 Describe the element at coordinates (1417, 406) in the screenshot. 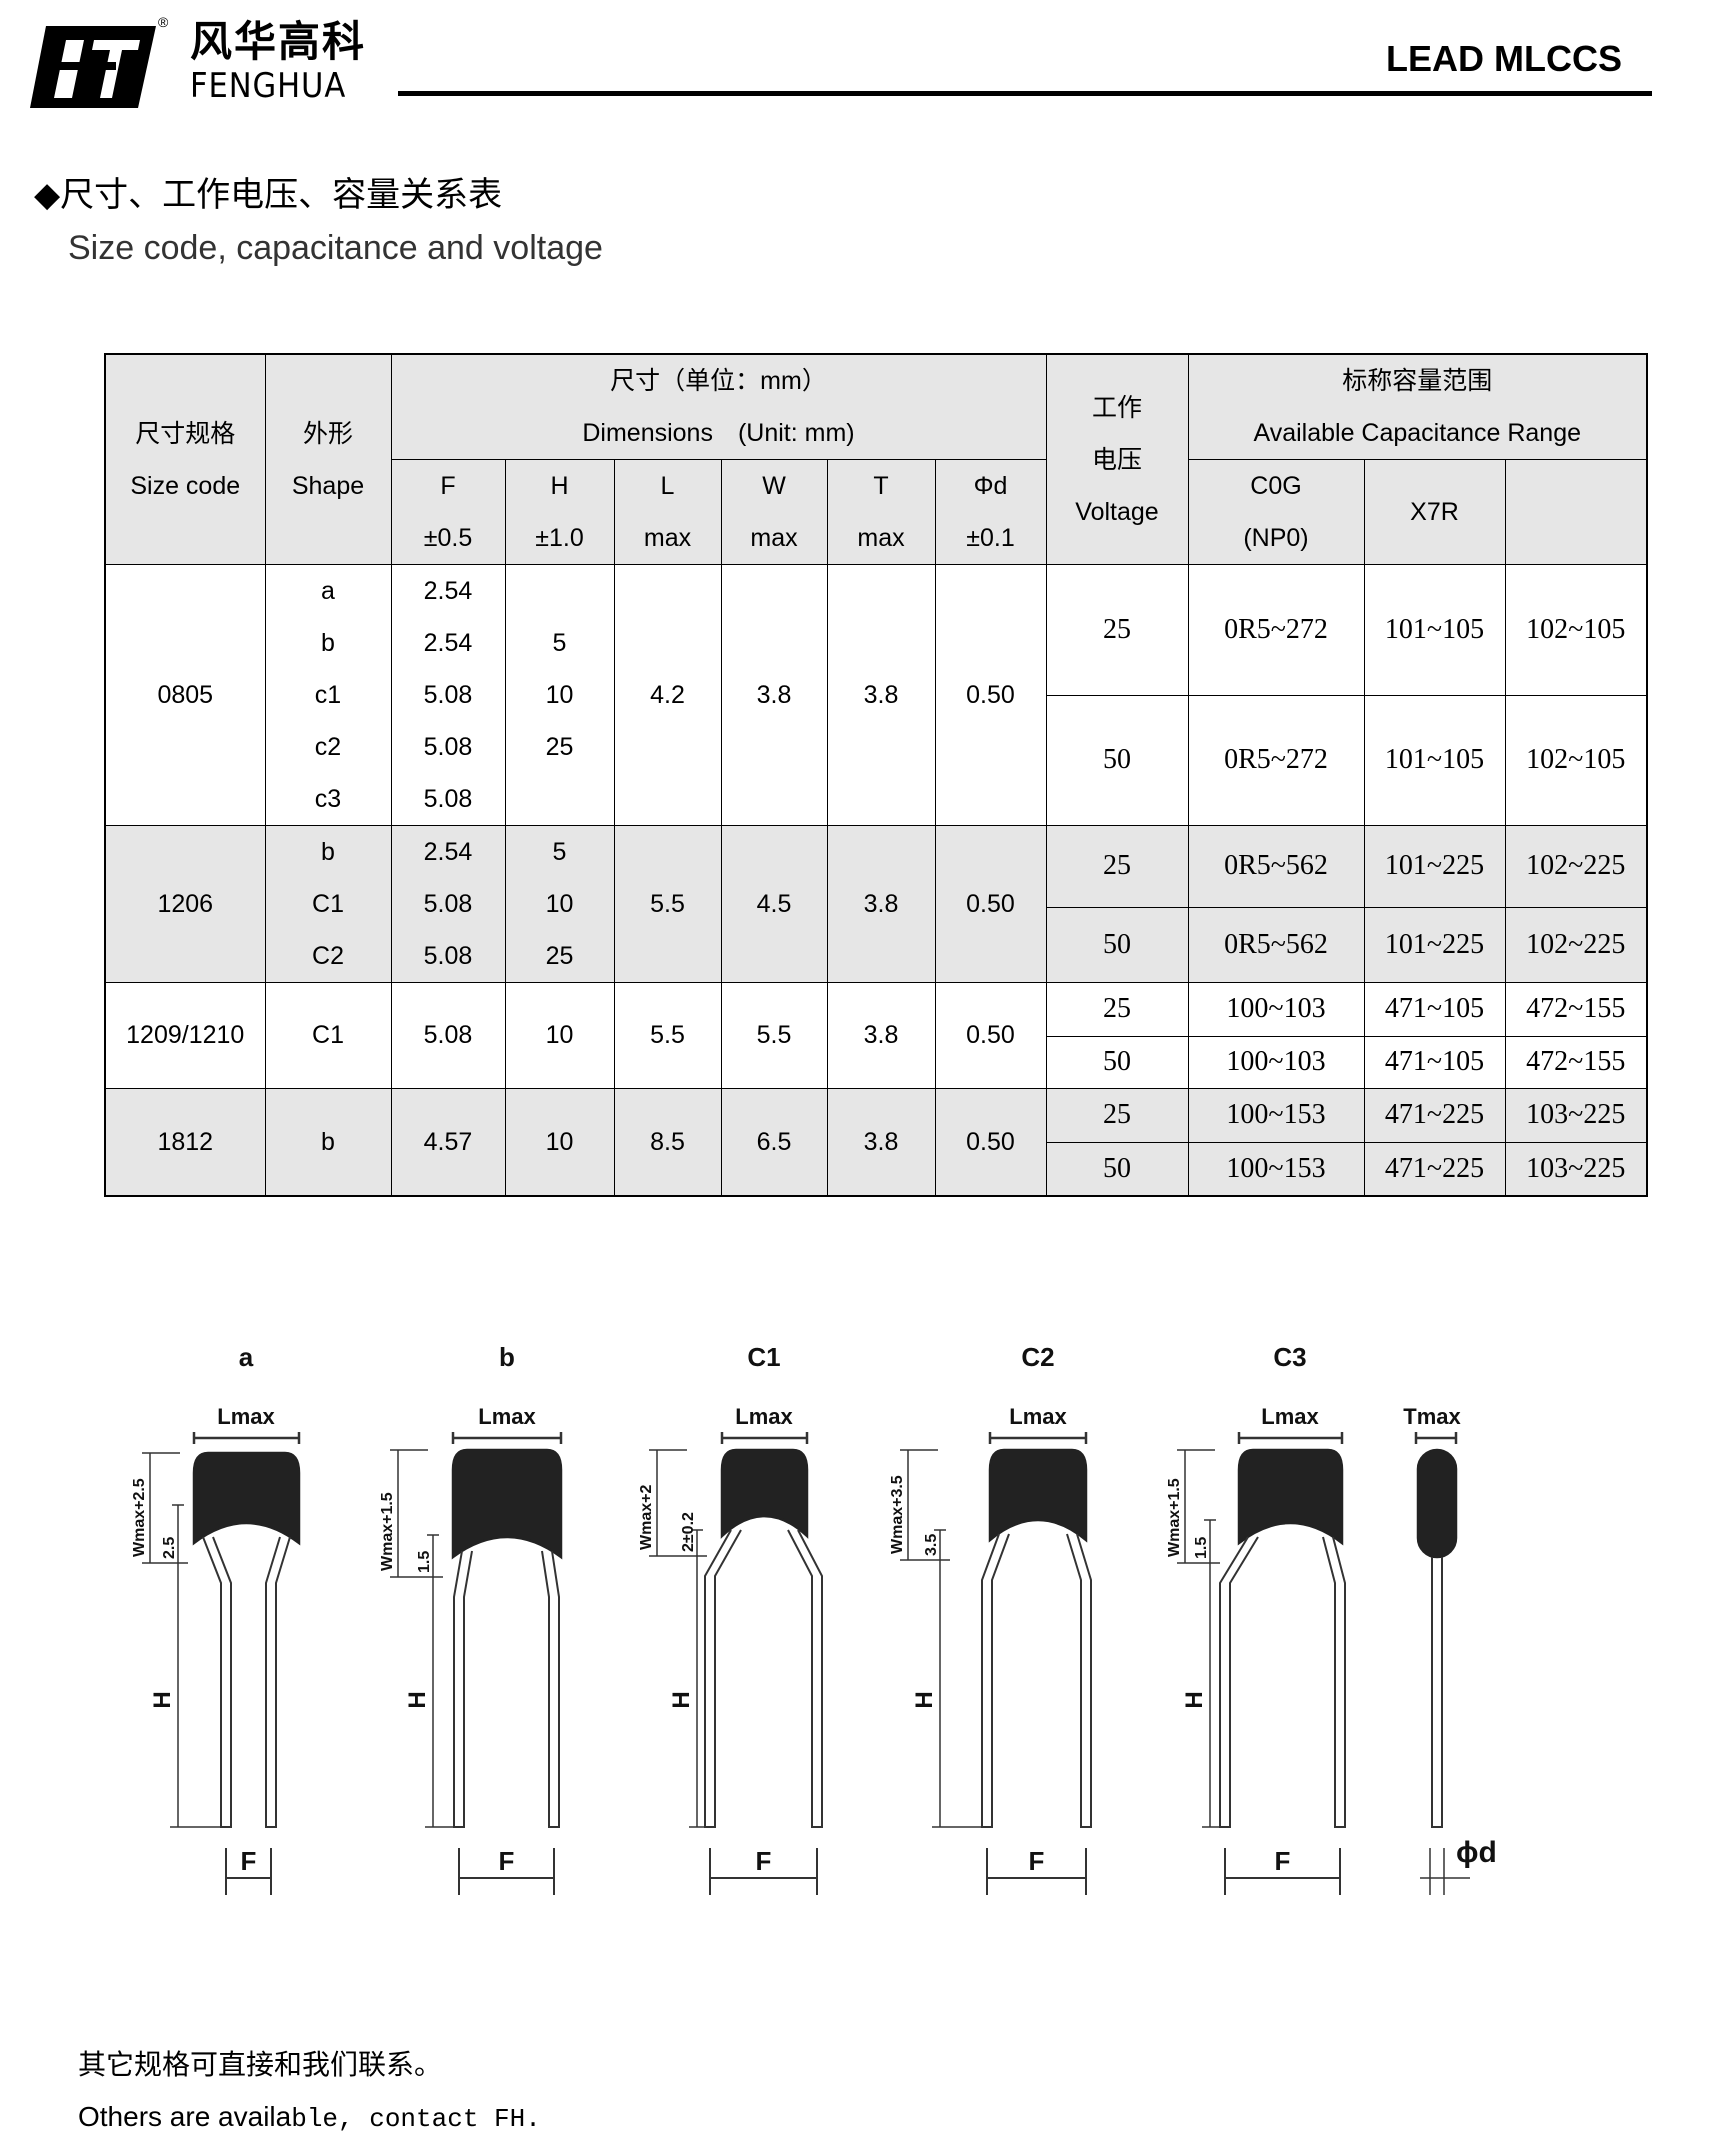

I see `header-capacitance-range: 标称容量范围 Available Capacitance Range` at that location.